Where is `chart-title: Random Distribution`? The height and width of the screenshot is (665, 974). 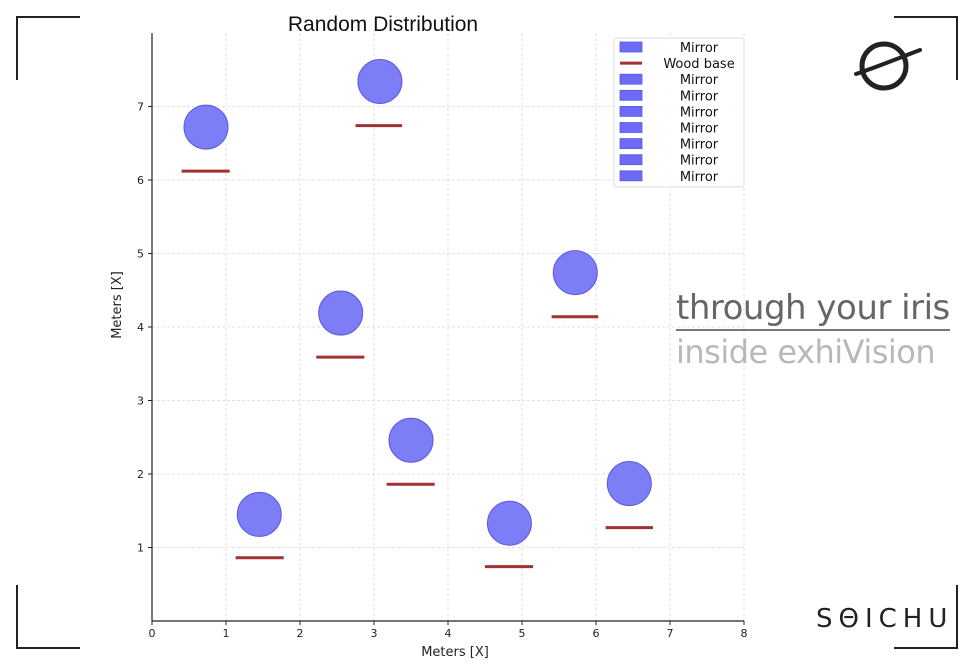
chart-title: Random Distribution is located at coordinates (383, 24).